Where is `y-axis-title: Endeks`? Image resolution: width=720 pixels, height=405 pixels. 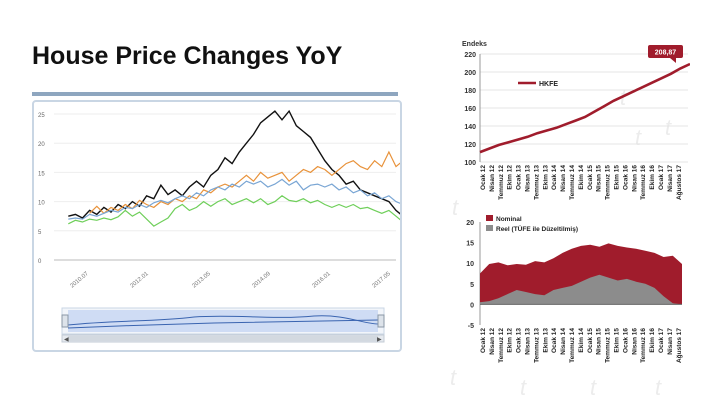 y-axis-title: Endeks is located at coordinates (474, 44).